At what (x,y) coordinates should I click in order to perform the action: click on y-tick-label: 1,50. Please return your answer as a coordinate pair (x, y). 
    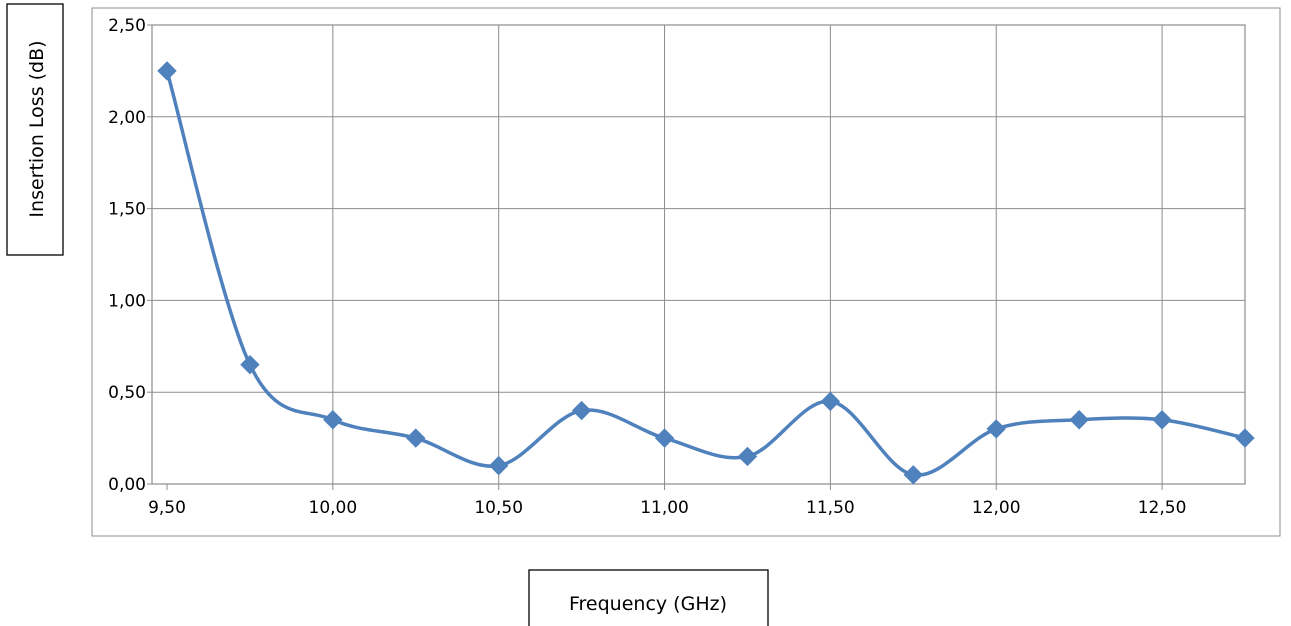
    Looking at the image, I should click on (127, 210).